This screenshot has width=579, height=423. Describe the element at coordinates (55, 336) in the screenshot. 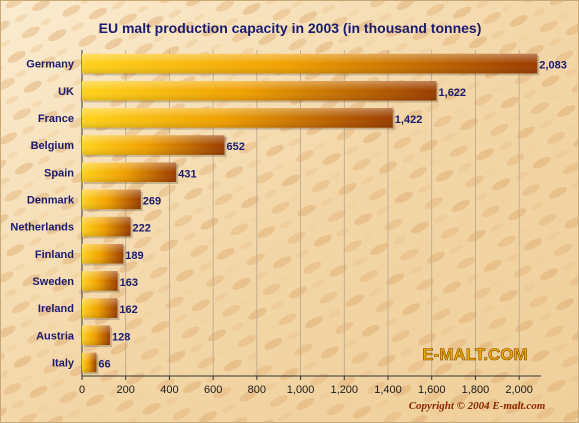

I see `category-label: Austria` at that location.